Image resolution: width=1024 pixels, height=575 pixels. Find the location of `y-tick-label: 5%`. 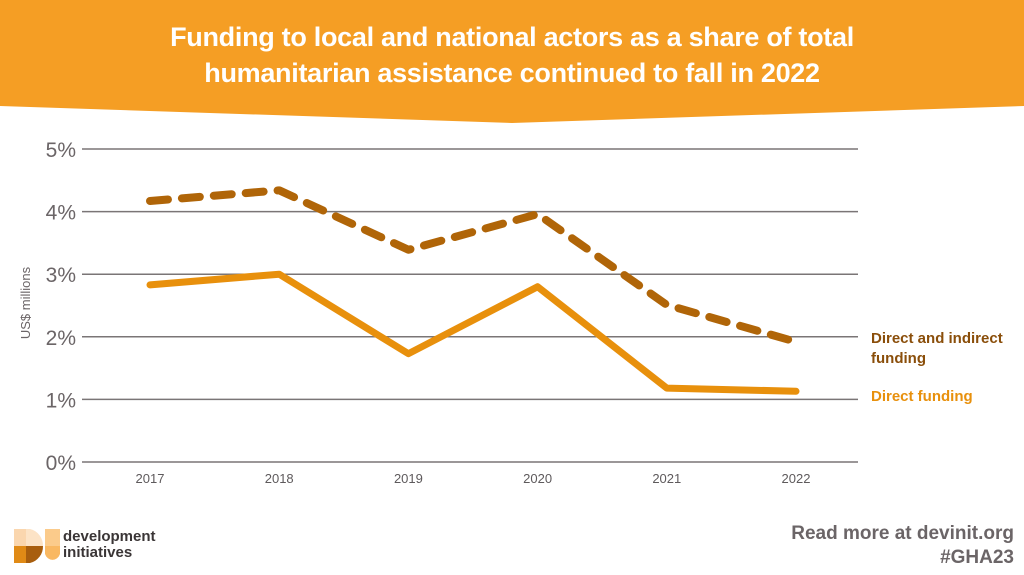

y-tick-label: 5% is located at coordinates (61, 150).